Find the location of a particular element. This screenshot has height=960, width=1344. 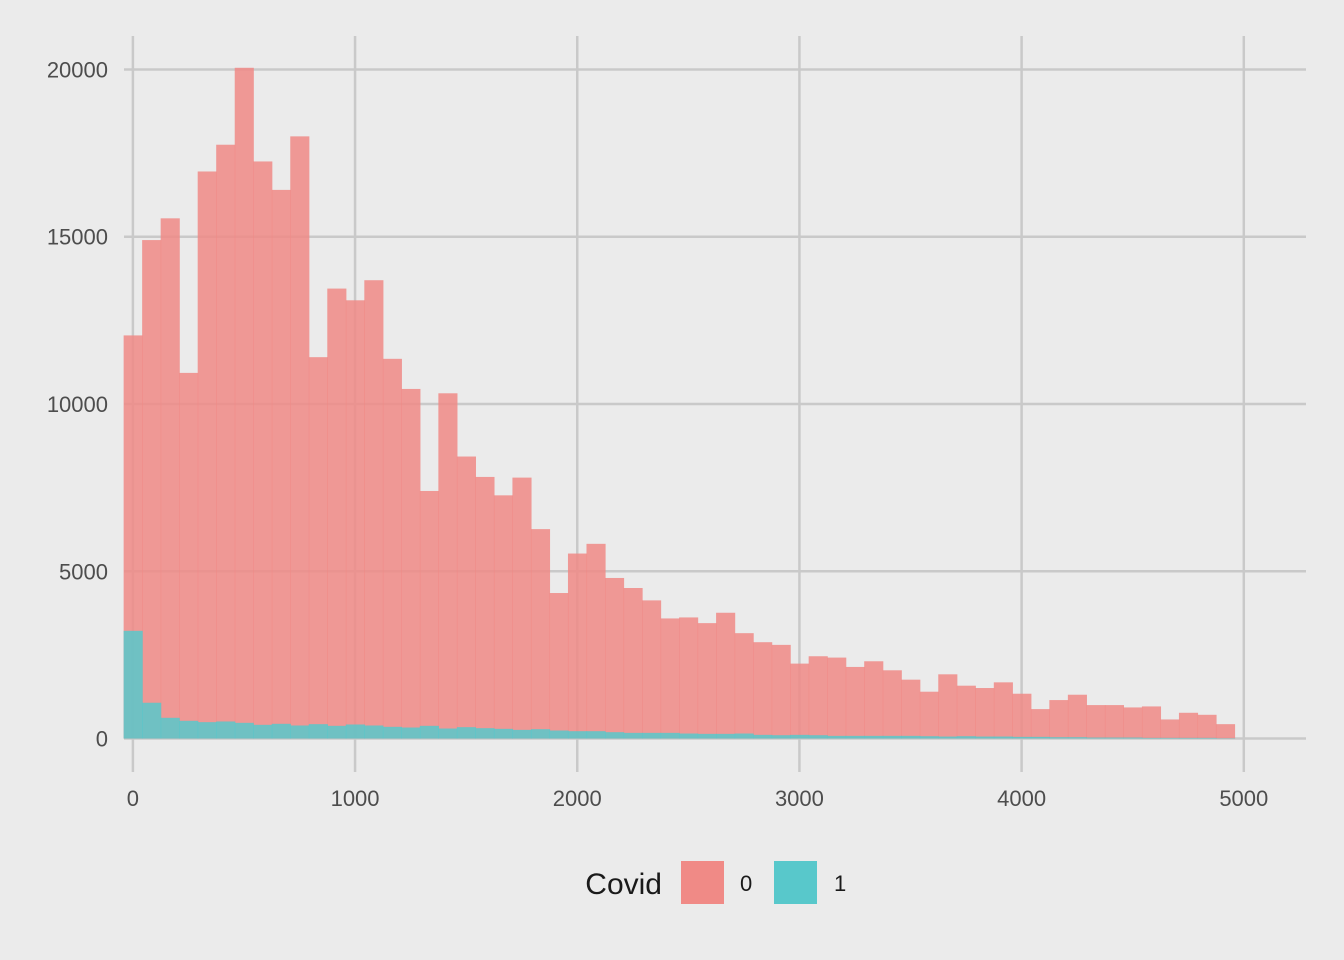

y-tick-label: 10000 is located at coordinates (77, 404).